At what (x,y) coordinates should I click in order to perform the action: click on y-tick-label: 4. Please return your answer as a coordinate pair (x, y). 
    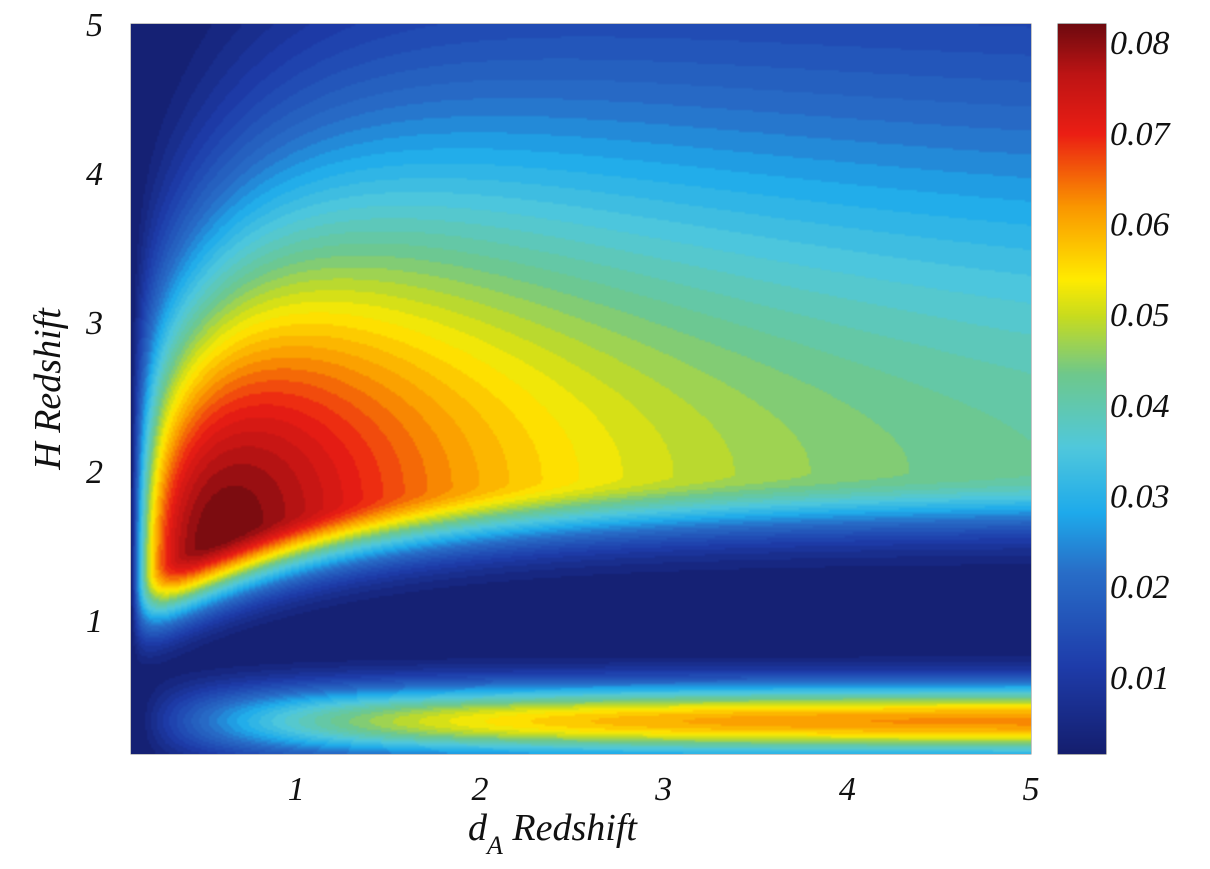
    Looking at the image, I should click on (94, 174).